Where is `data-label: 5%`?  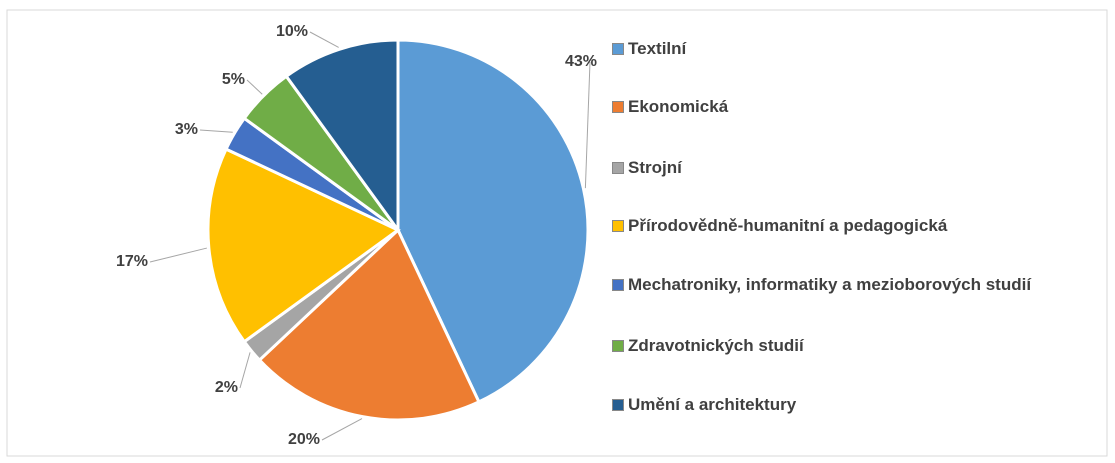
data-label: 5% is located at coordinates (233, 79).